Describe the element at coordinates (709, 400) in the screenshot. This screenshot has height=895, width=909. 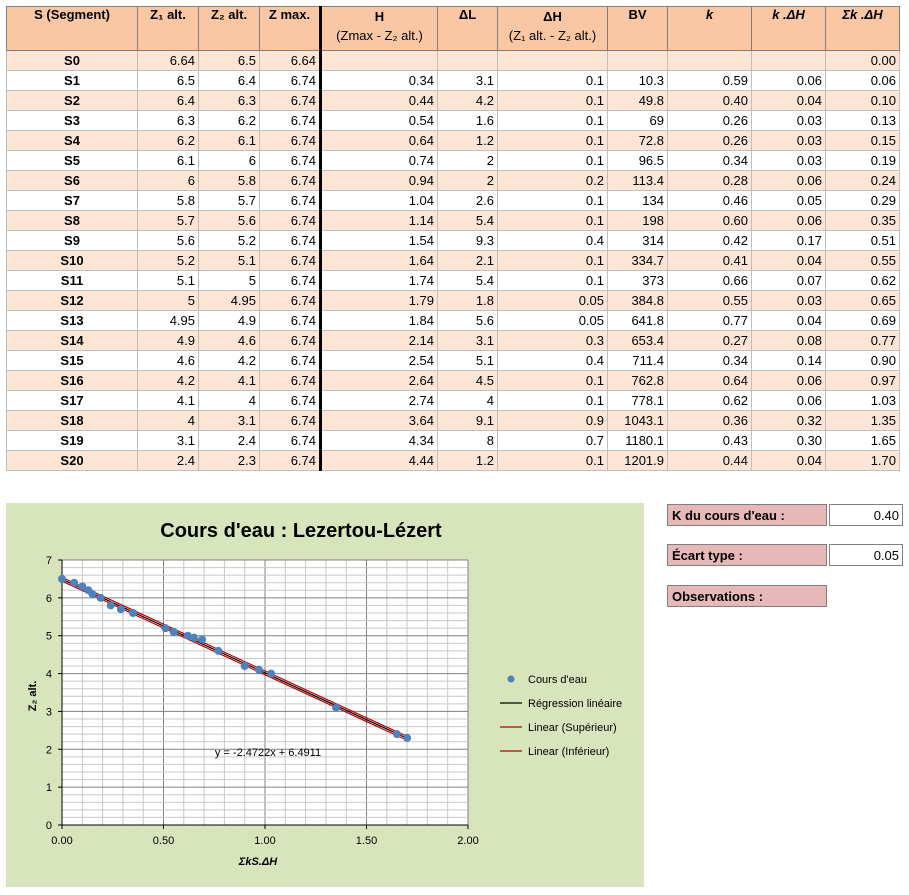
I see `cell-k: 0.62` at that location.